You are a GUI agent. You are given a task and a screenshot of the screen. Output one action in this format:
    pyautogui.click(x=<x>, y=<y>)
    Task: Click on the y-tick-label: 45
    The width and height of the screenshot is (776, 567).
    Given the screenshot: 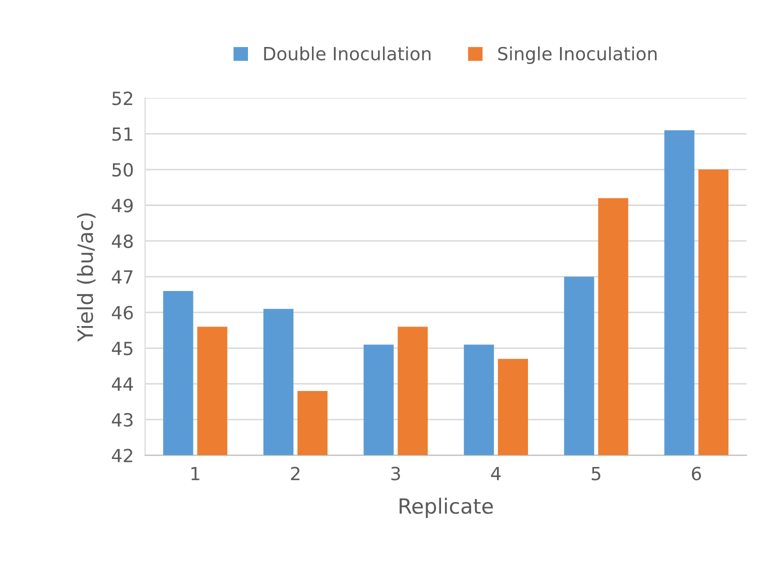 What is the action you would take?
    pyautogui.click(x=122, y=349)
    